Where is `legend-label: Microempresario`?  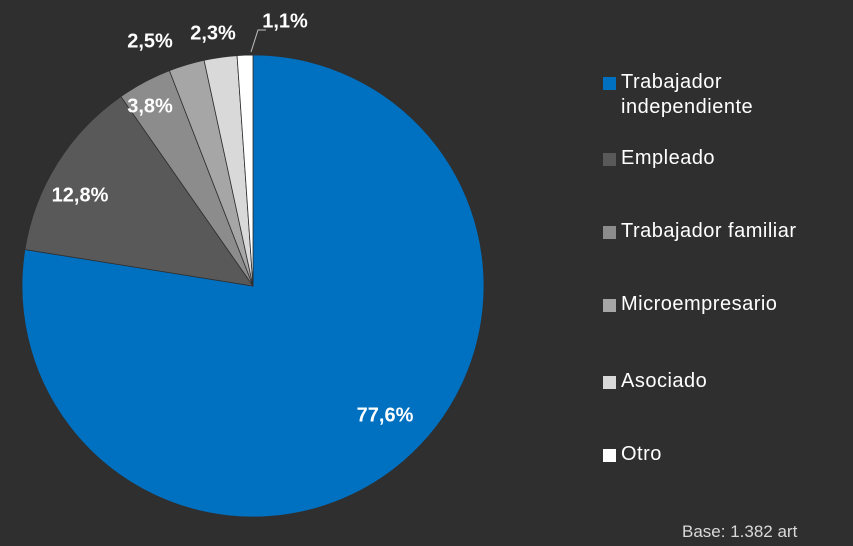
legend-label: Microempresario is located at coordinates (699, 304).